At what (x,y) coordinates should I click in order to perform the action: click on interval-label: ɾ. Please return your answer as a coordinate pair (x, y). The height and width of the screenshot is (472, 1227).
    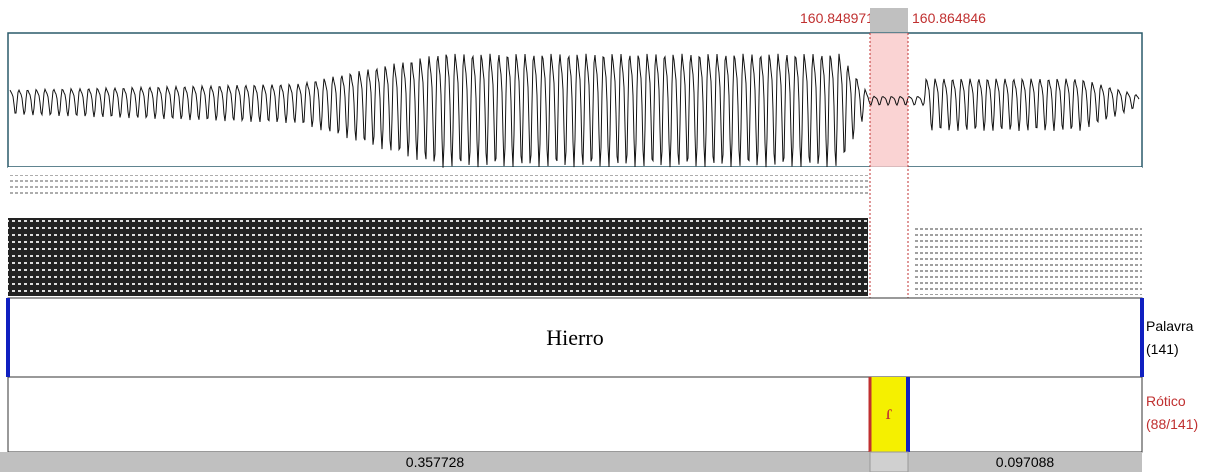
    Looking at the image, I should click on (889, 413).